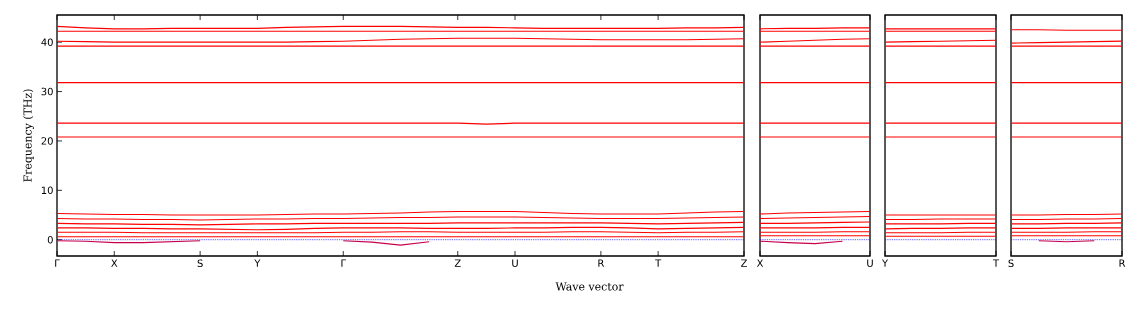 The width and height of the screenshot is (1143, 310). Describe the element at coordinates (47, 141) in the screenshot. I see `y-tick-label: 20` at that location.